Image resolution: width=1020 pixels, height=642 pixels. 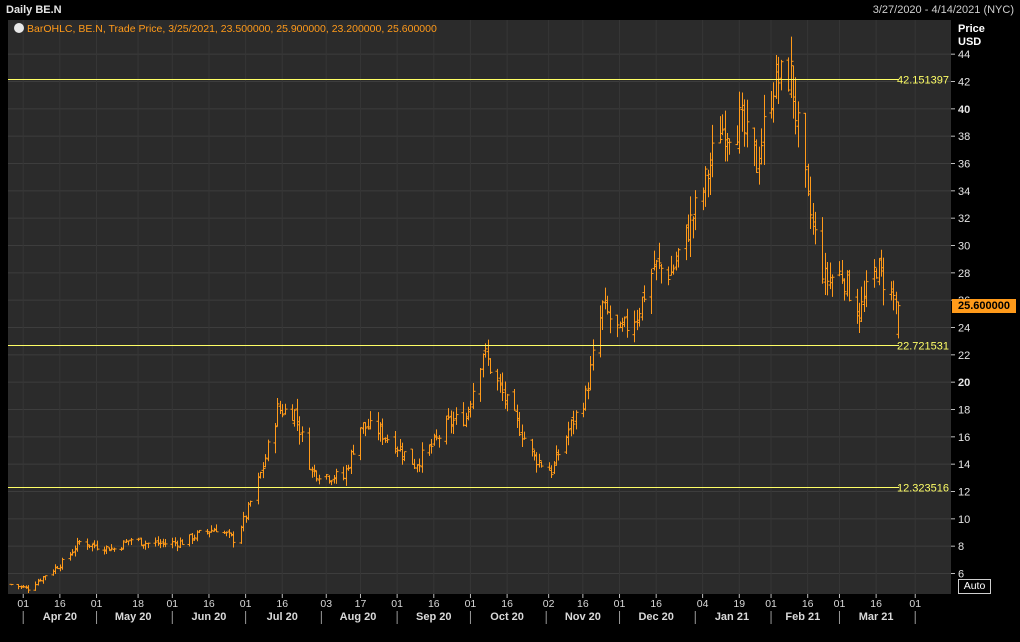 What do you see at coordinates (974, 586) in the screenshot?
I see `auto-scale-button: Auto` at bounding box center [974, 586].